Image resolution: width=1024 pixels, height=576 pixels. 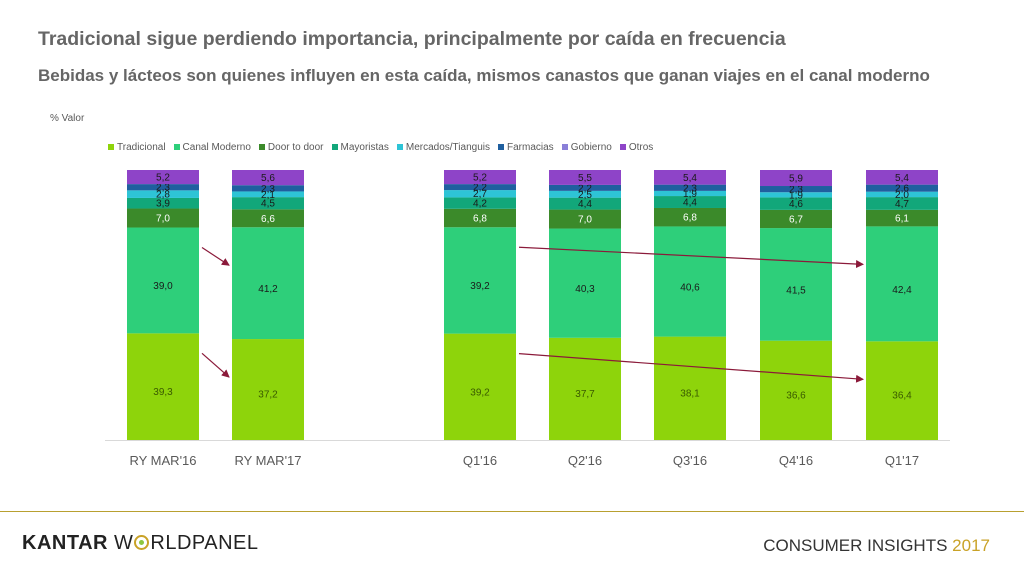 What do you see at coordinates (204, 543) in the screenshot?
I see `brand-rldpanel: RLDPANEL` at bounding box center [204, 543].